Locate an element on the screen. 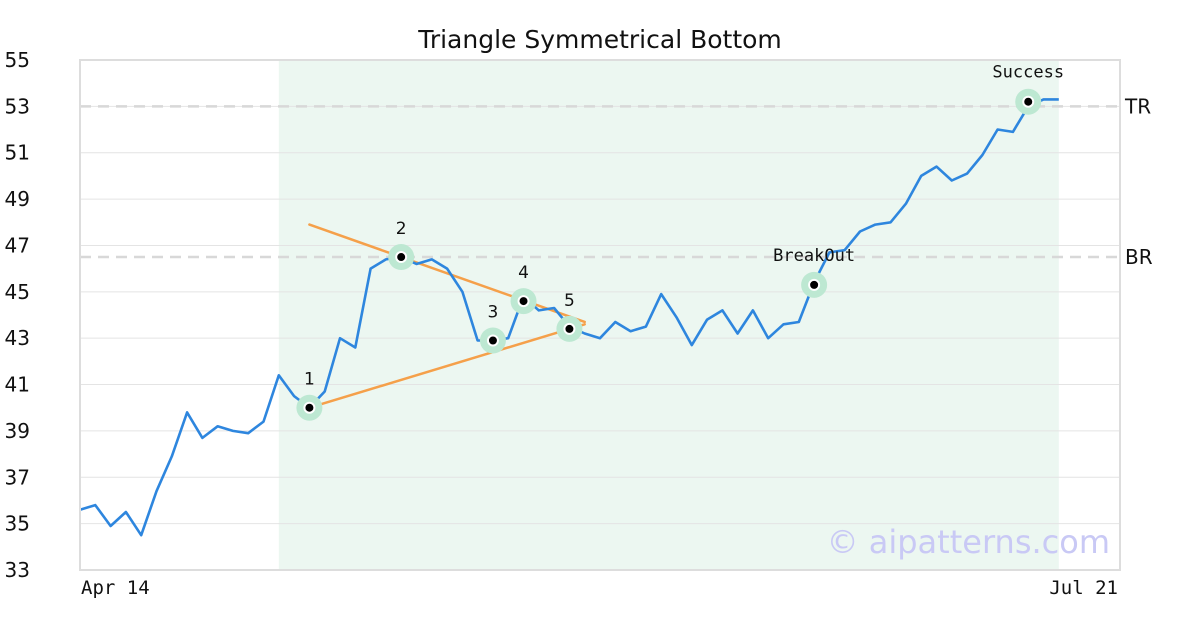 Image resolution: width=1200 pixels, height=630 pixels. pattern-point-5-label: 5 is located at coordinates (569, 301).